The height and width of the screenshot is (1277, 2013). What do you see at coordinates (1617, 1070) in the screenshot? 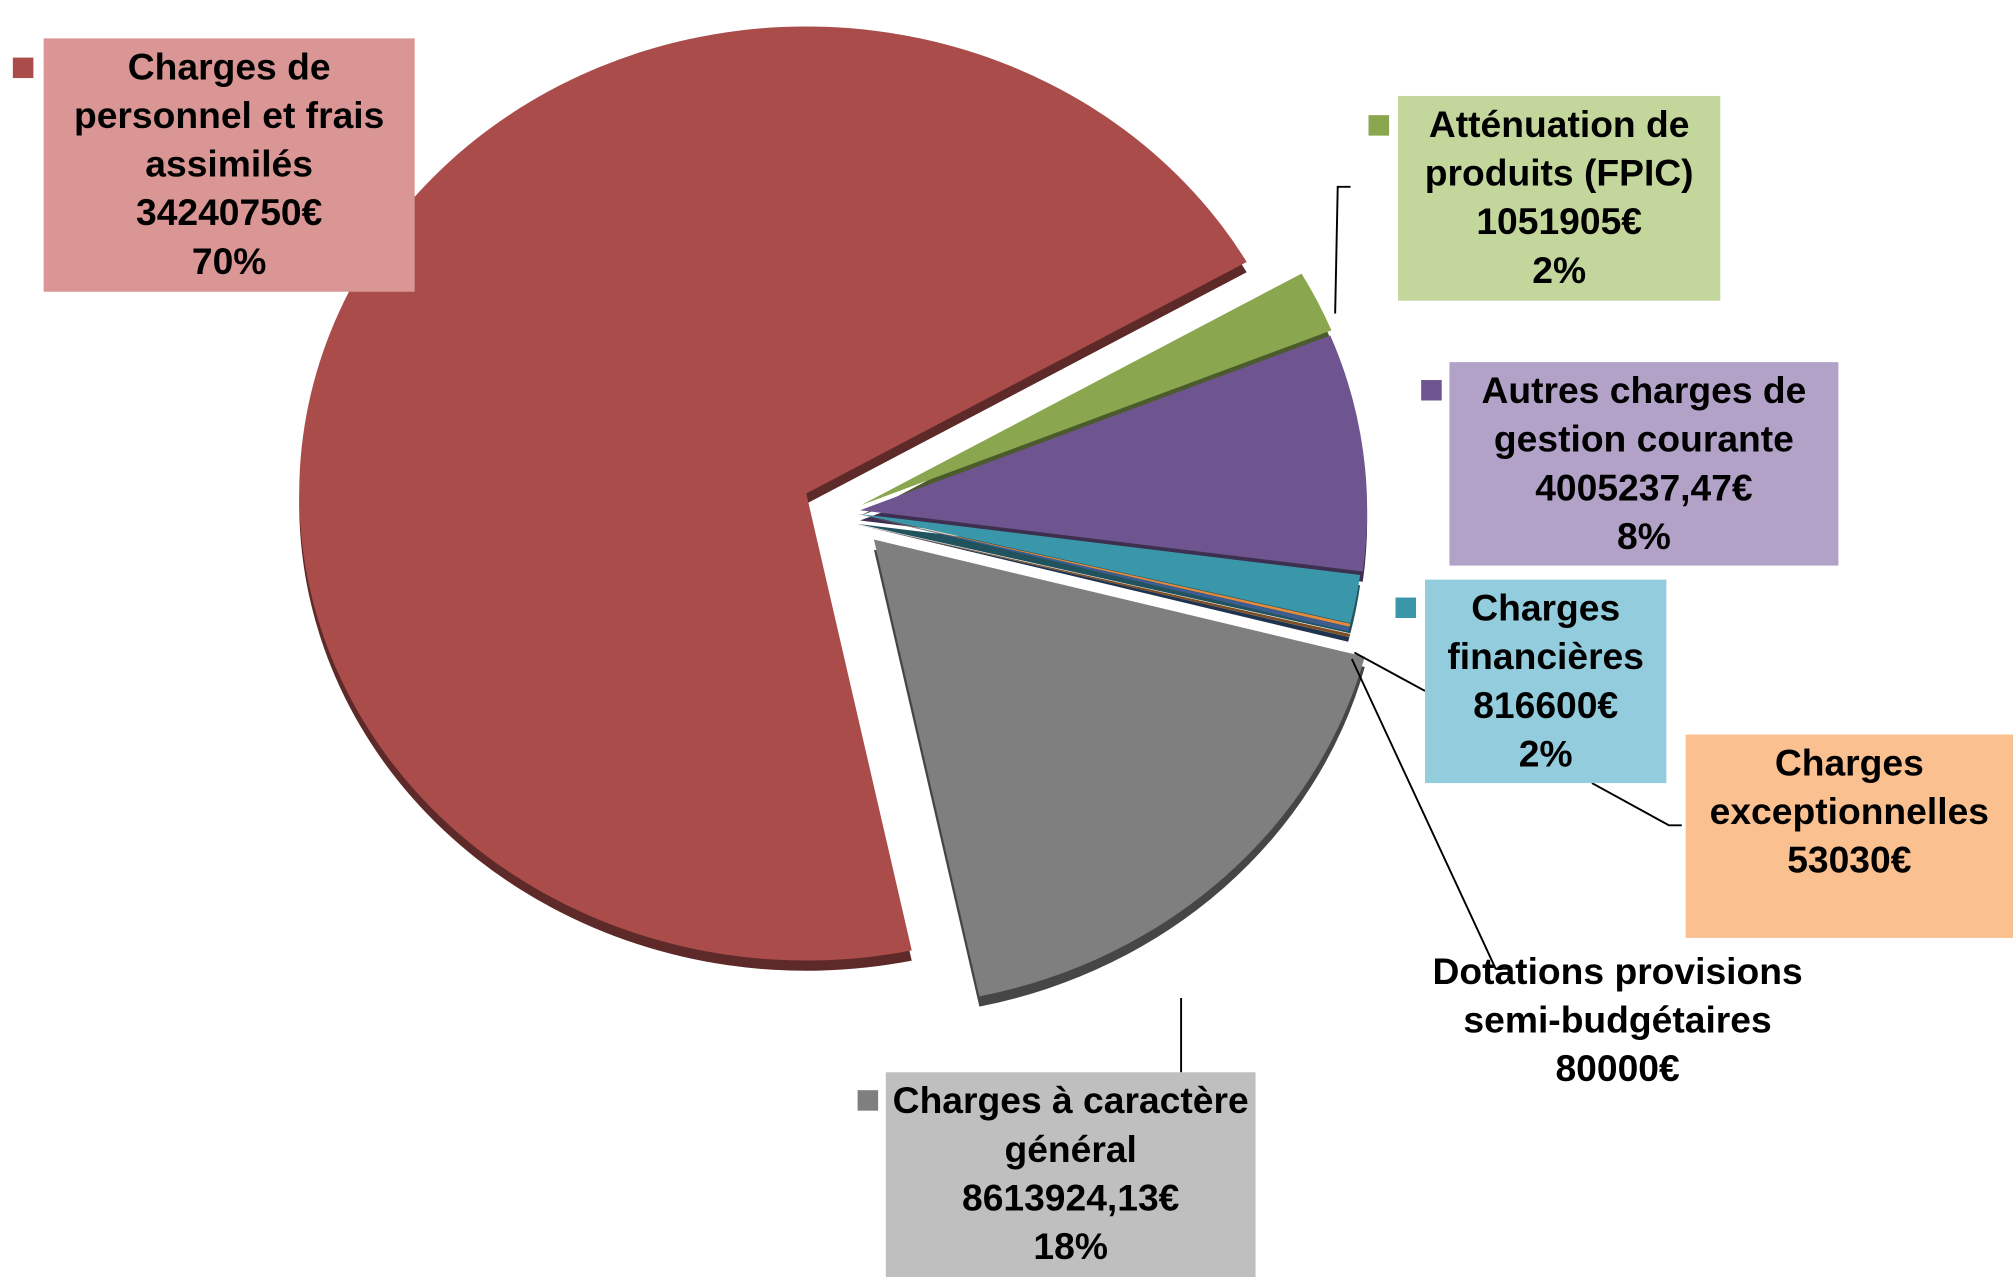
I see `value-label: 80000€` at bounding box center [1617, 1070].